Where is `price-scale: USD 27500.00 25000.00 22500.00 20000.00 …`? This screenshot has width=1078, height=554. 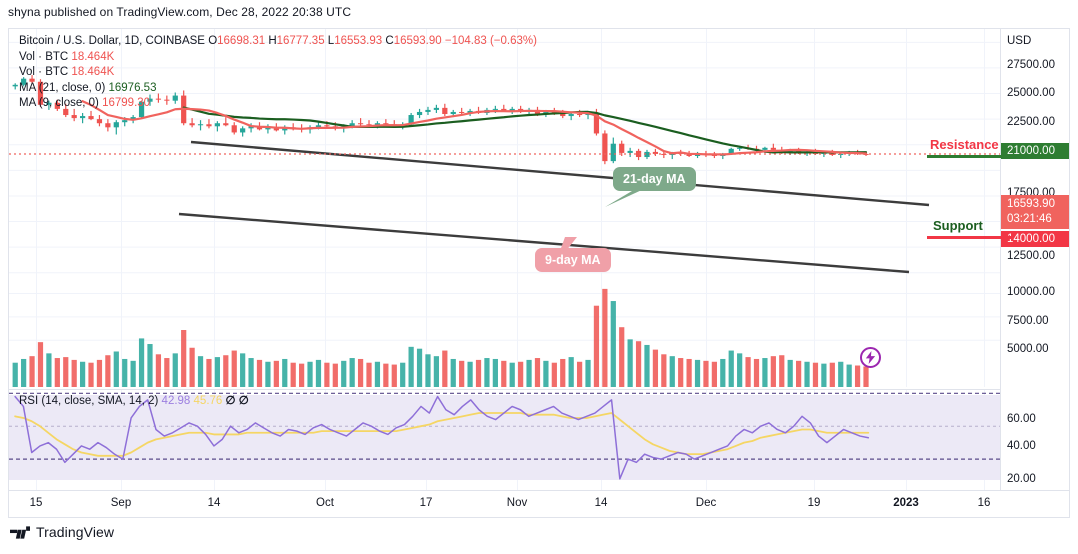 price-scale: USD 27500.00 25000.00 22500.00 20000.00 … is located at coordinates (1034, 260).